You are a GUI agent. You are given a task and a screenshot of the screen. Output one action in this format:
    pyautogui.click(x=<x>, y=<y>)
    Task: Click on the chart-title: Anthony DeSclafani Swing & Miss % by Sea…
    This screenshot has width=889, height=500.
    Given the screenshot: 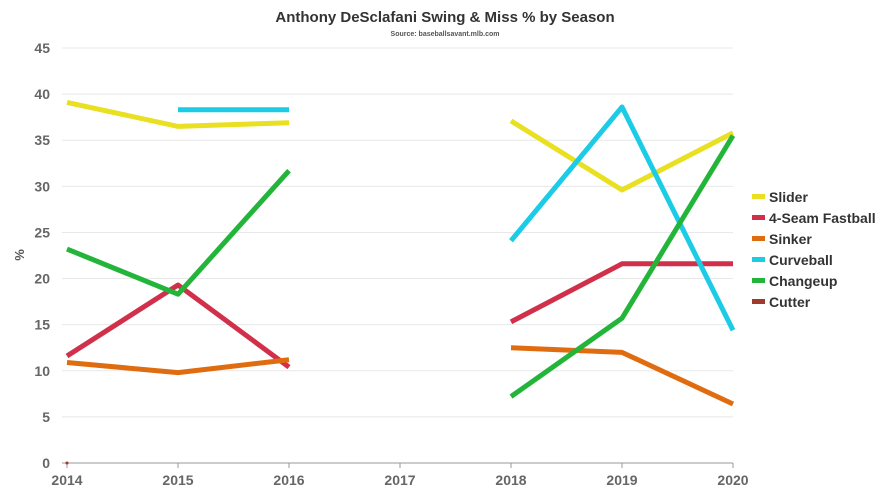 What is the action you would take?
    pyautogui.click(x=444, y=17)
    